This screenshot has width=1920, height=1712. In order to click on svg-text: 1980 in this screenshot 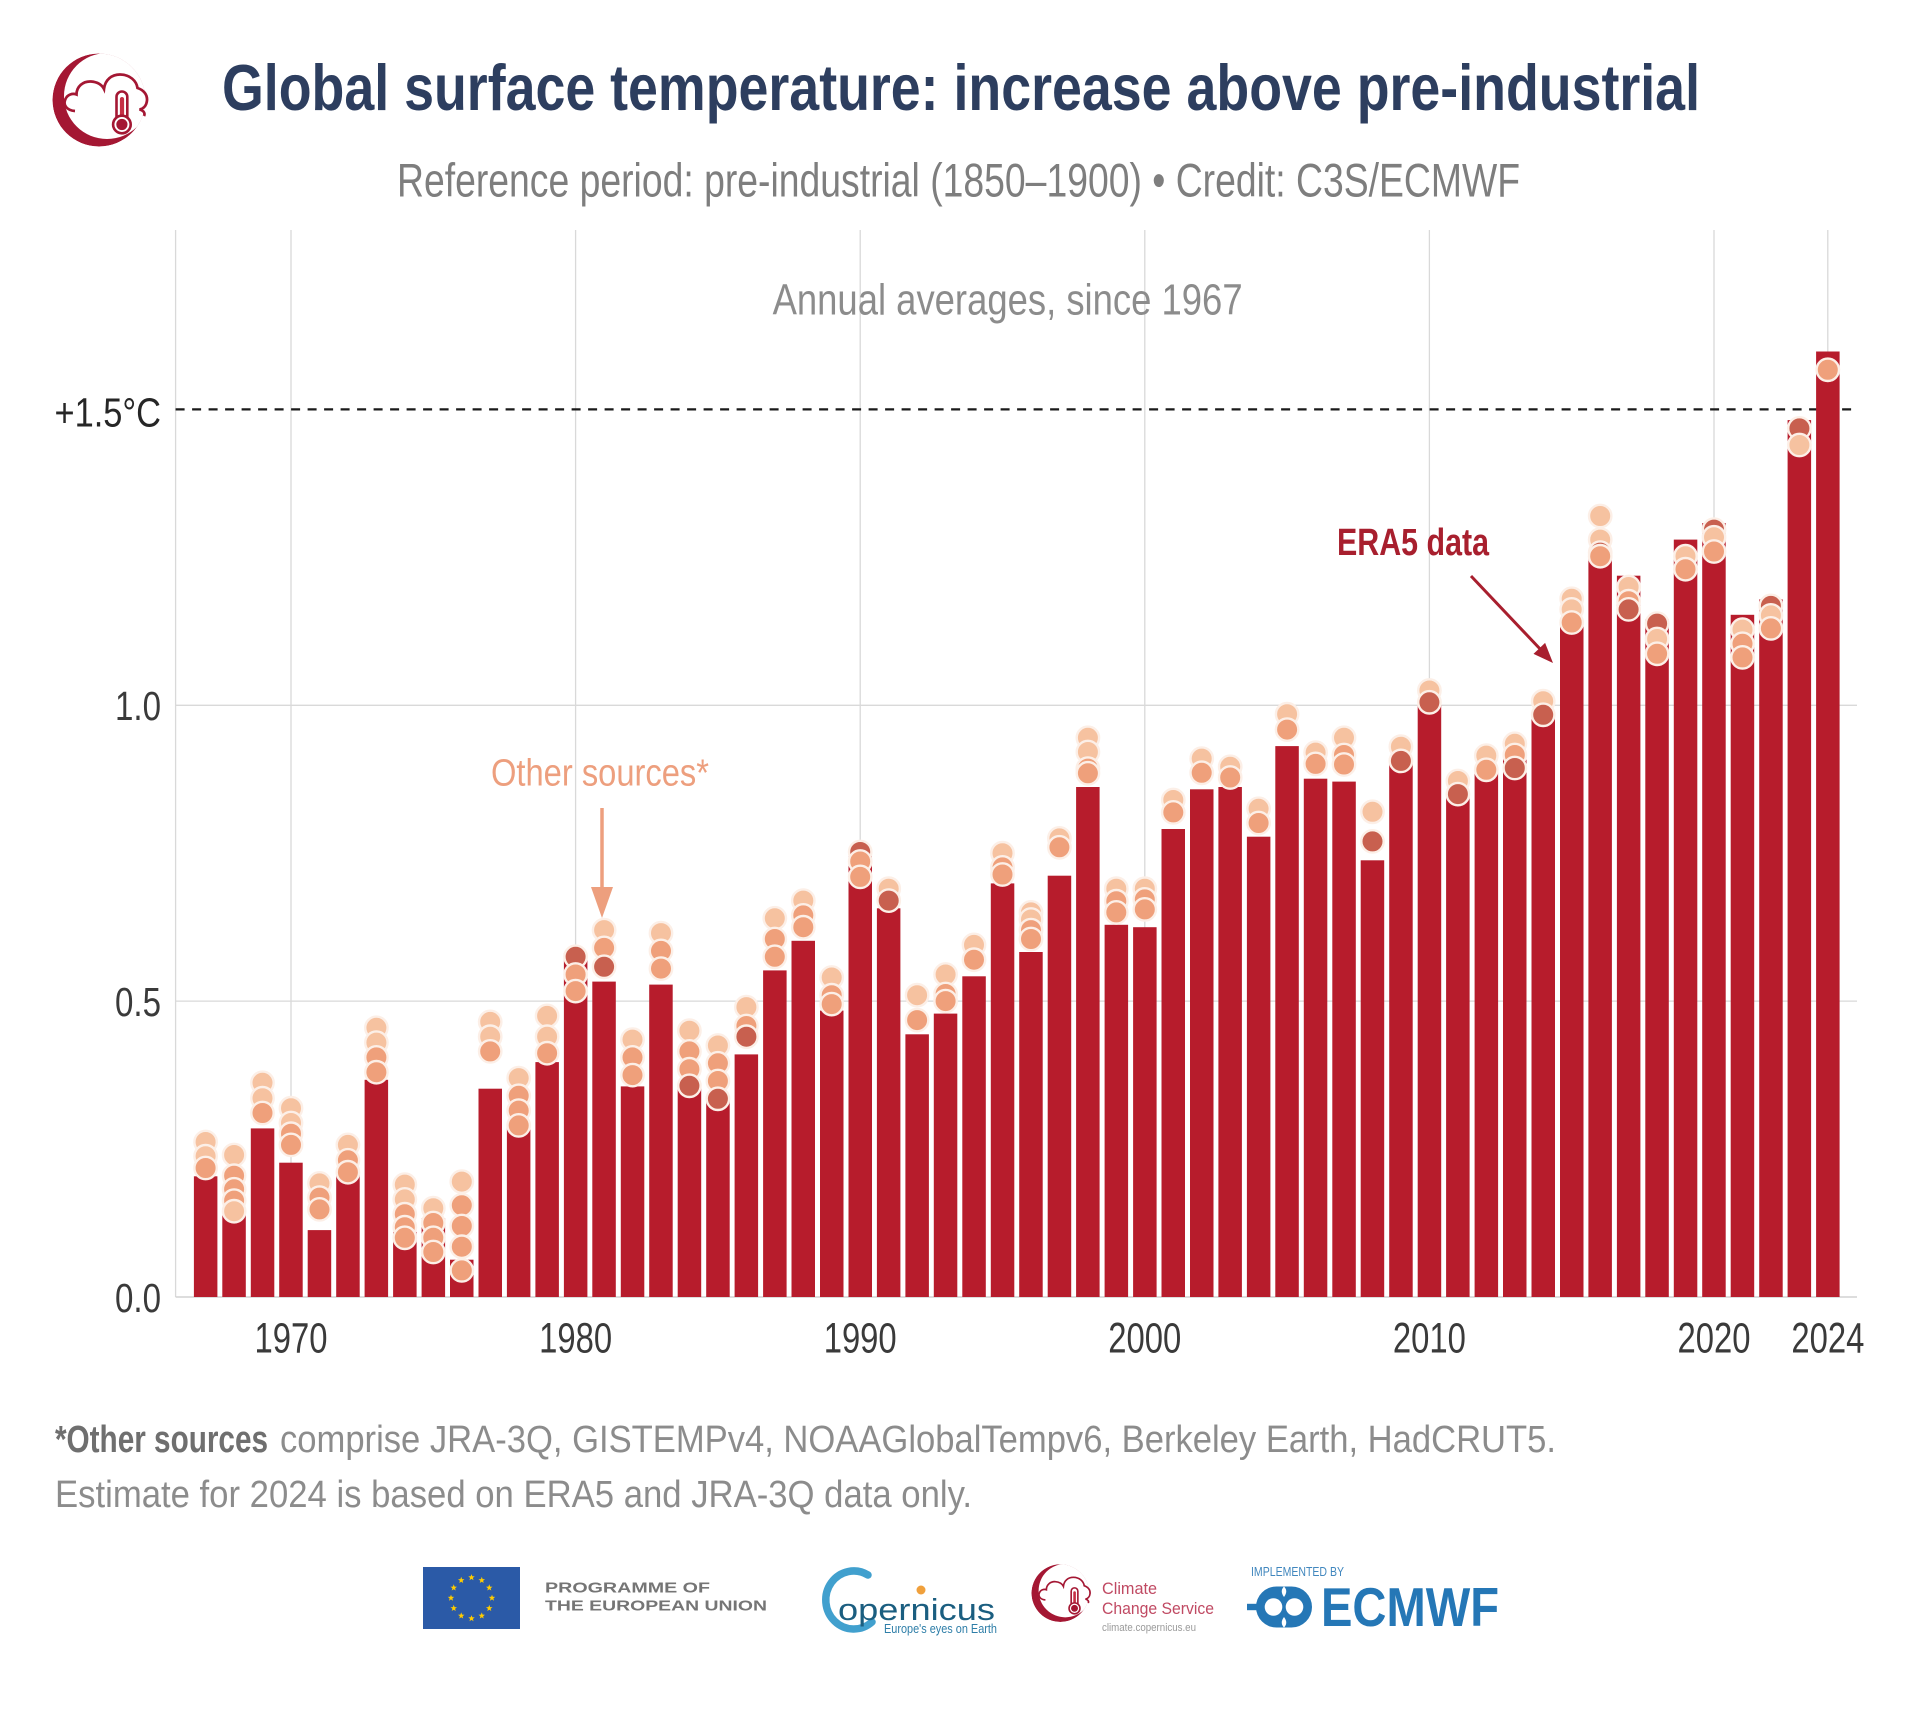, I will do `click(575, 1339)`.